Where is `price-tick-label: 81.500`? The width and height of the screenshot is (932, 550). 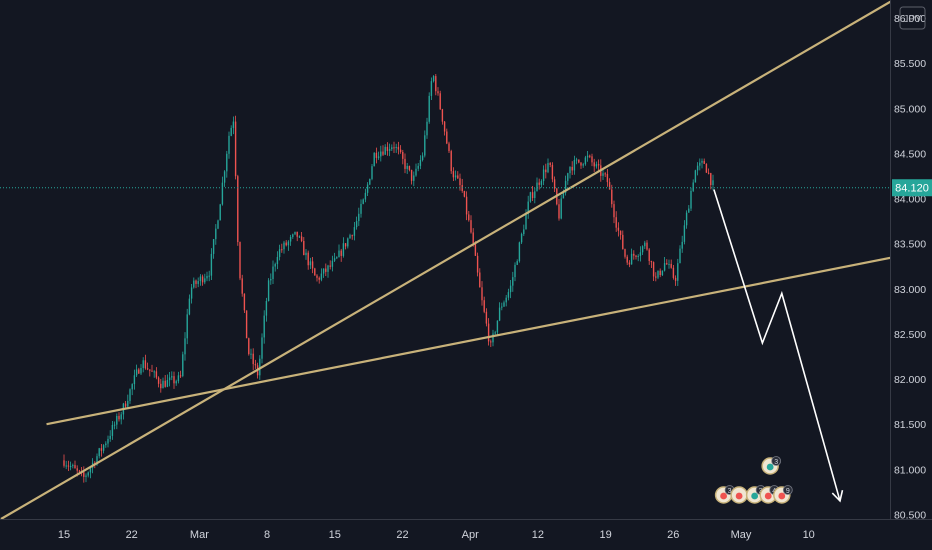 price-tick-label: 81.500 is located at coordinates (910, 425).